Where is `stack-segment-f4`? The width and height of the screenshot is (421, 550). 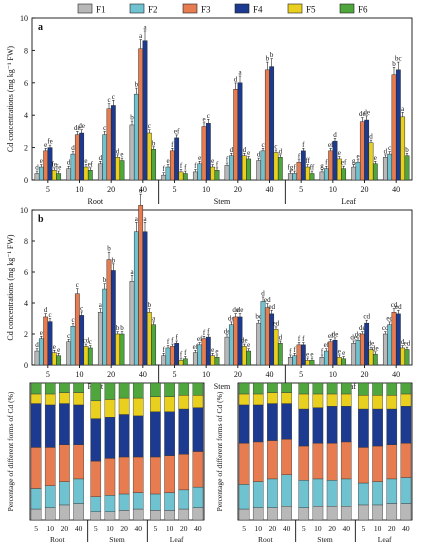 stack-segment-f4 is located at coordinates (392, 426).